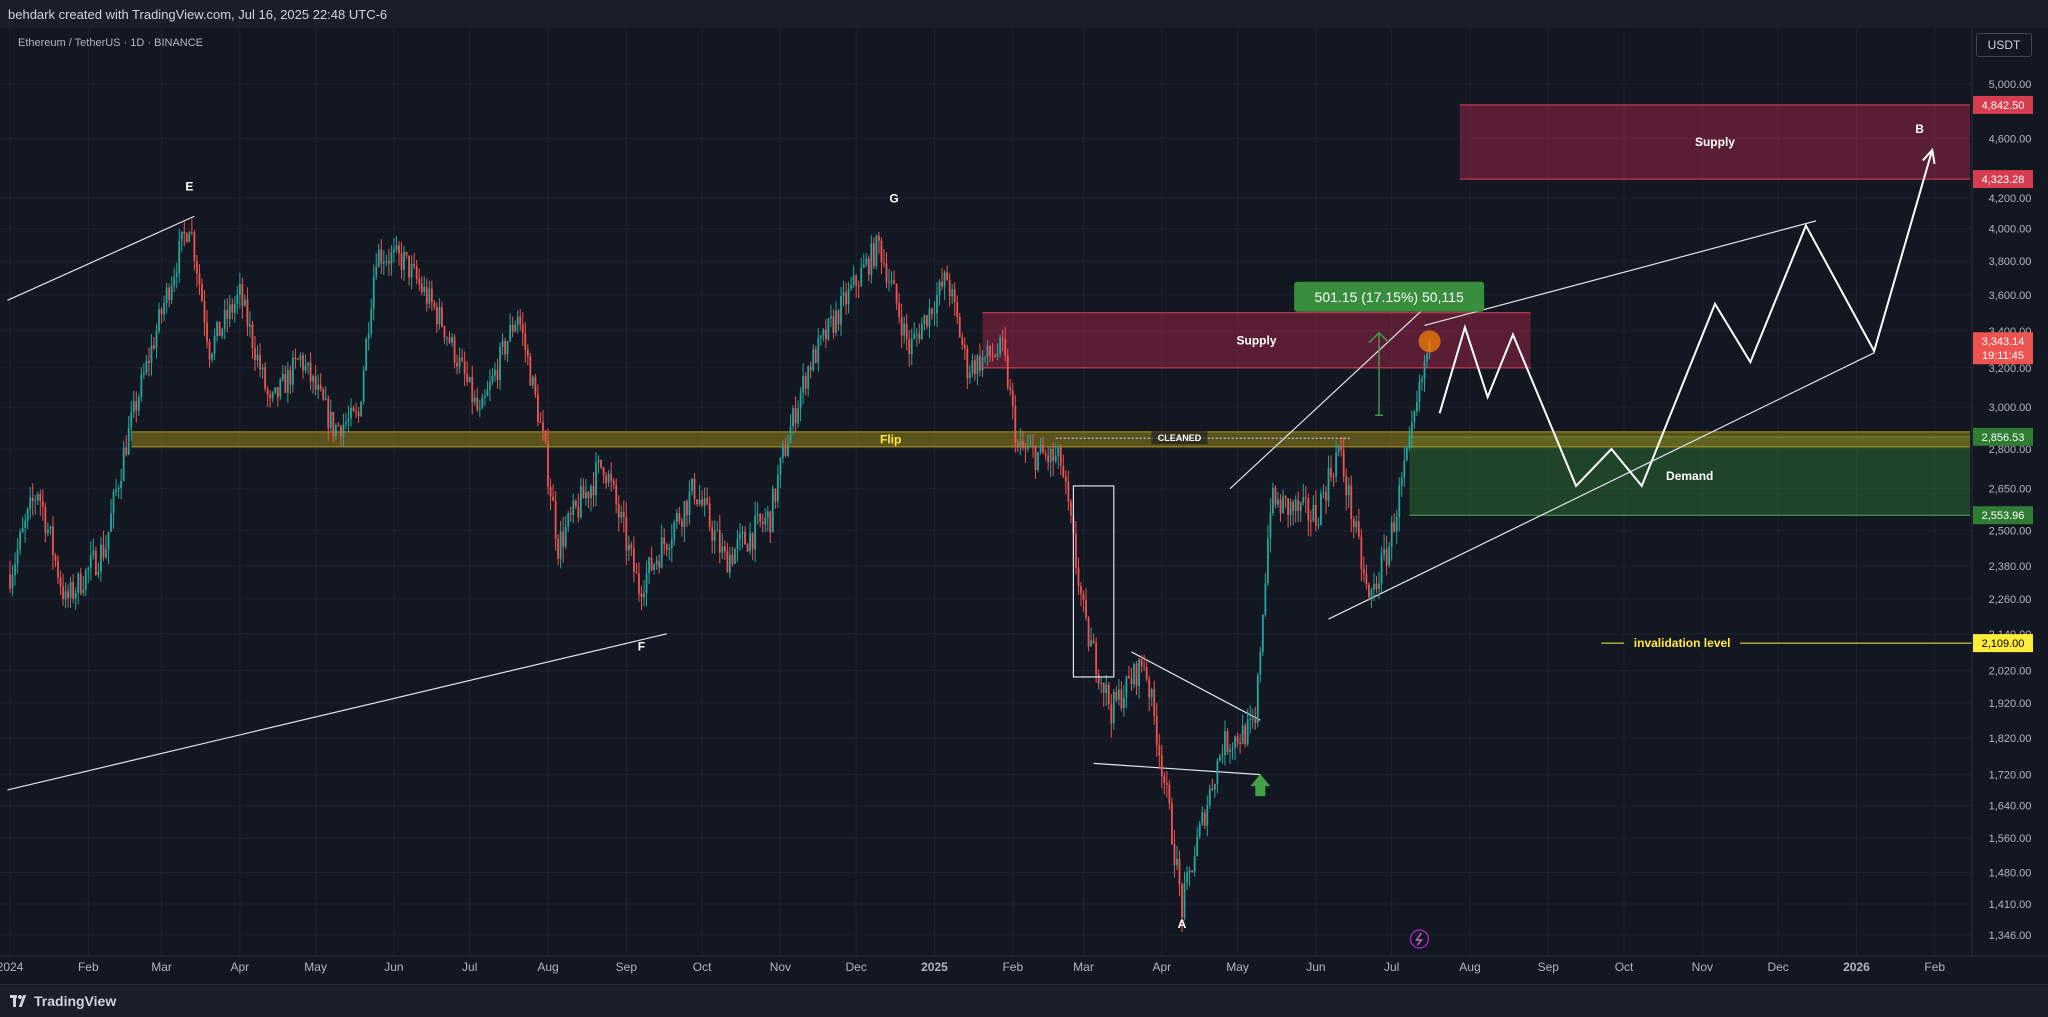  Describe the element at coordinates (1161, 967) in the screenshot. I see `time-tick-label: Apr` at that location.